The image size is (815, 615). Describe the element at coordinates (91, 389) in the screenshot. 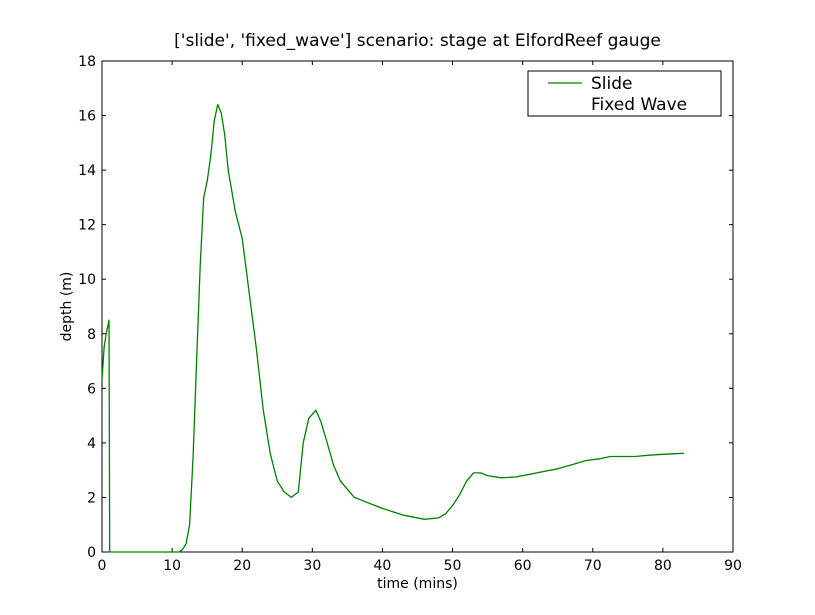

I see `y-tick-label: 6` at that location.